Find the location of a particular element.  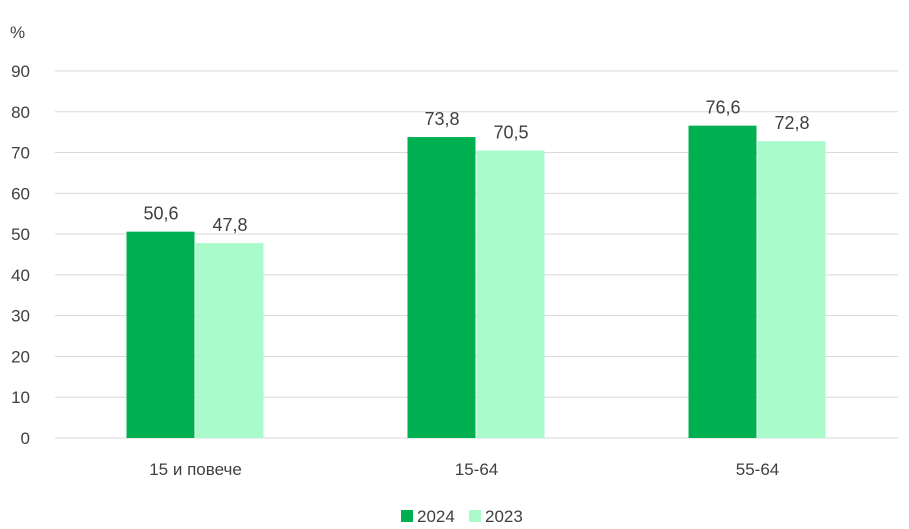

y-tick-label: 80 is located at coordinates (20, 112).